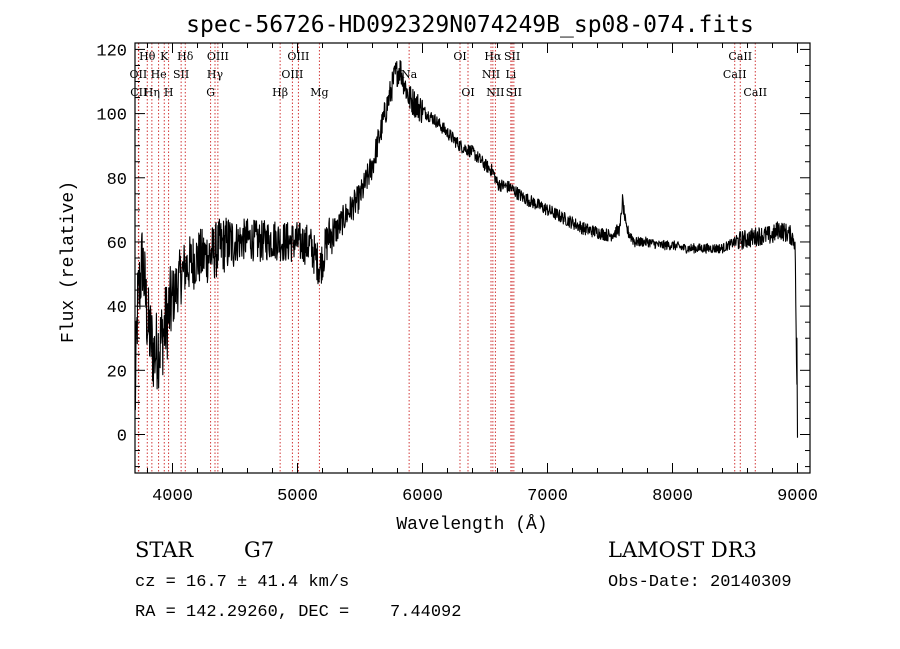 The height and width of the screenshot is (649, 900). Describe the element at coordinates (514, 92) in the screenshot. I see `spectral-line-label-24: SII` at that location.